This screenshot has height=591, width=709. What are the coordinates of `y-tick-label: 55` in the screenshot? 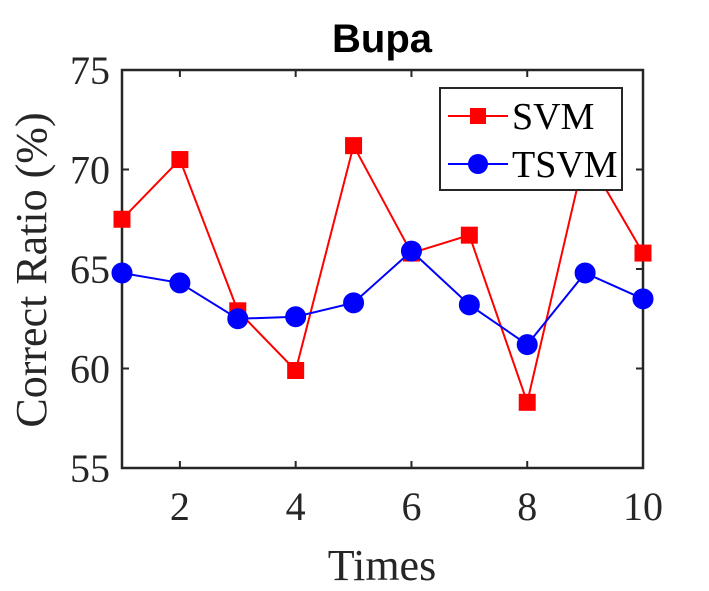 It's located at (90, 468).